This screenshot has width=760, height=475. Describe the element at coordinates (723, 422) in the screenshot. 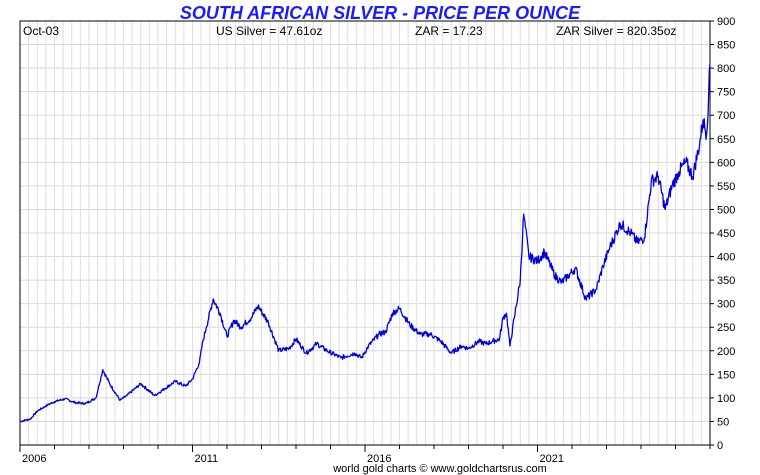

I see `y-tick-label: 50` at that location.